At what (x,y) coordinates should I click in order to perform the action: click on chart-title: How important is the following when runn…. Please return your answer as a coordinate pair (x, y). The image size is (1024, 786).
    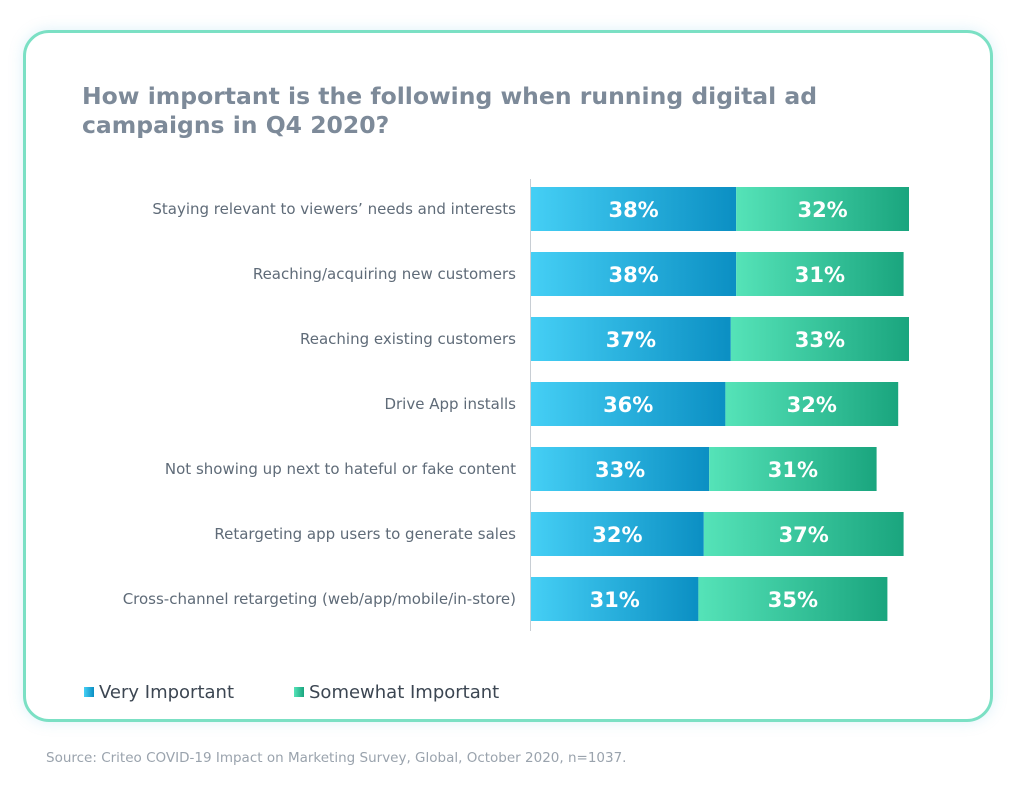
    Looking at the image, I should click on (450, 110).